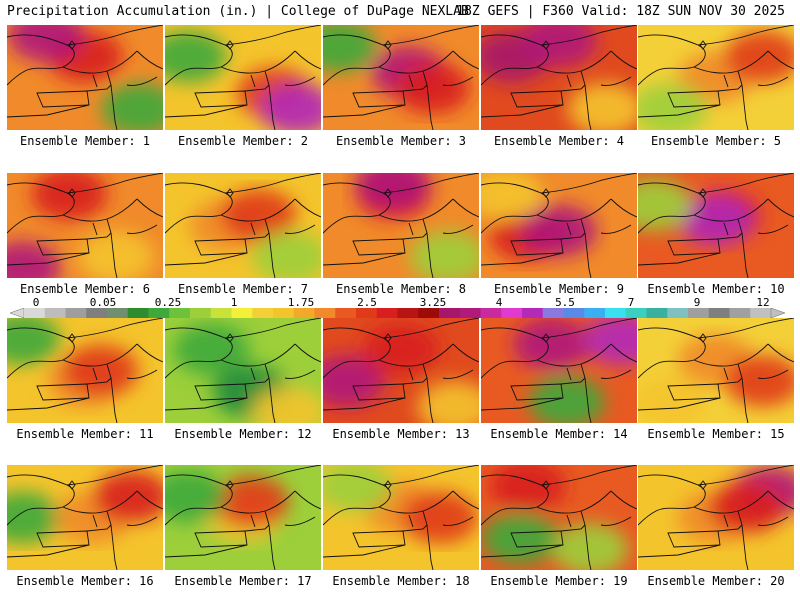  I want to click on ensemble-member-label: Ensemble Member: 15, so click(716, 434).